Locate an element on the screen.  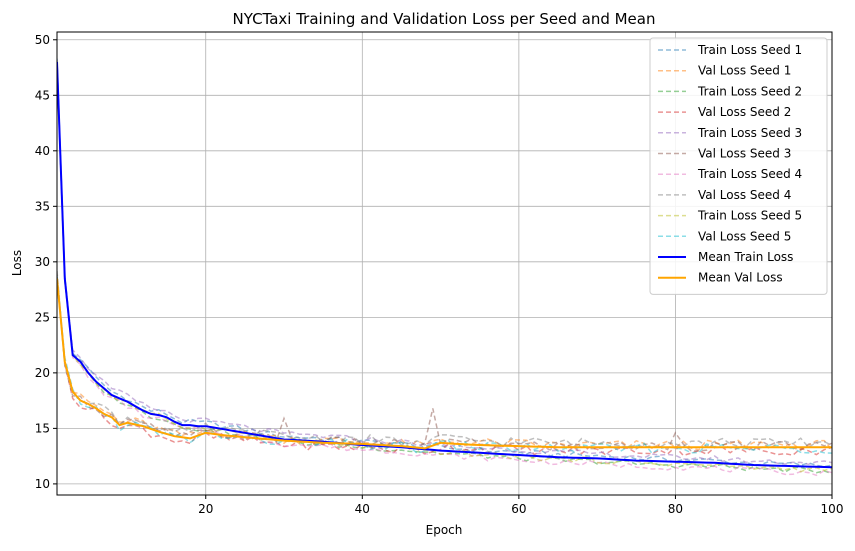
y-tick-label: 15 is located at coordinates (42, 428).